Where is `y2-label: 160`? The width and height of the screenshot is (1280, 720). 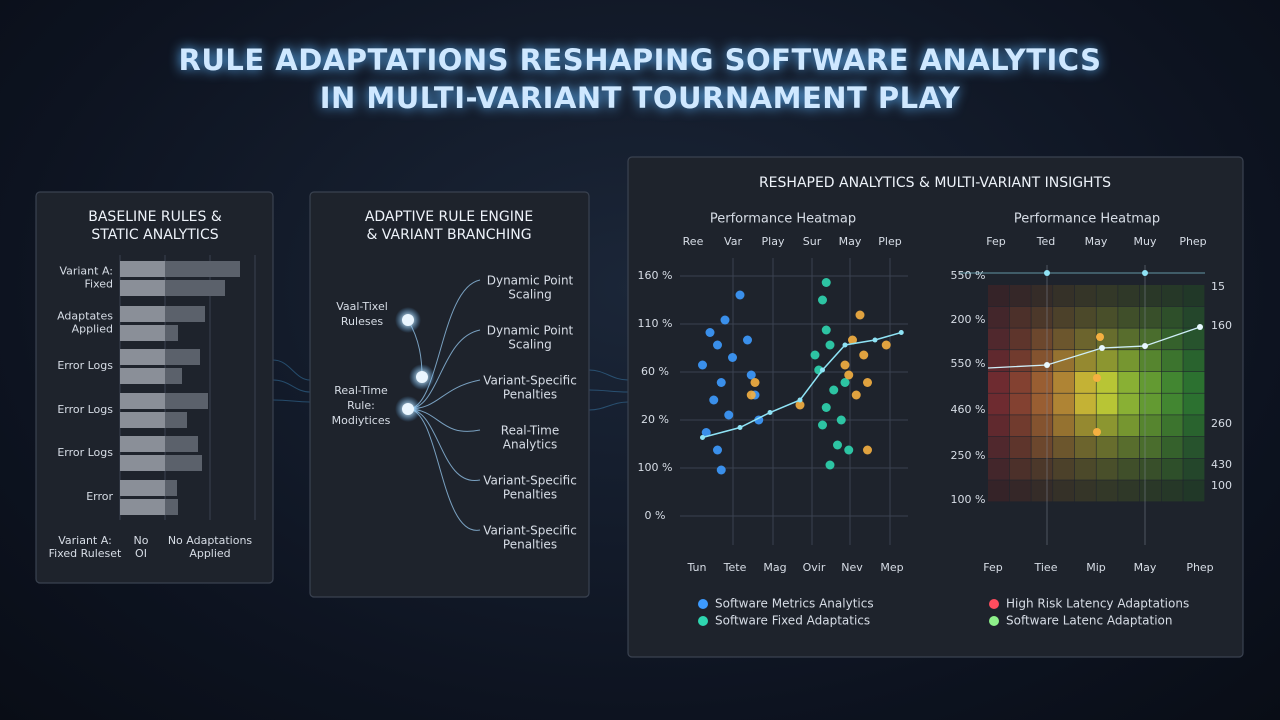 y2-label: 160 is located at coordinates (1221, 325).